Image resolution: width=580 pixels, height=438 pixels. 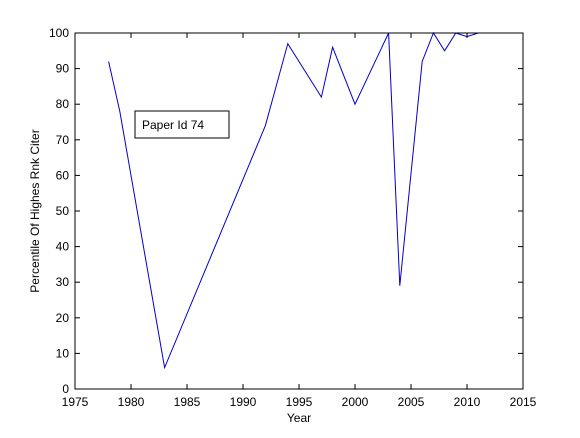 I want to click on x-tick-label: 2010, so click(x=467, y=402).